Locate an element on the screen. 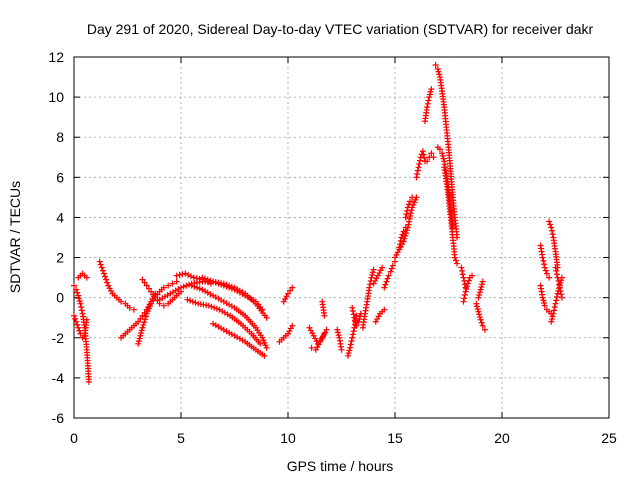 The height and width of the screenshot is (480, 640). series-arc-ap is located at coordinates (553, 244).